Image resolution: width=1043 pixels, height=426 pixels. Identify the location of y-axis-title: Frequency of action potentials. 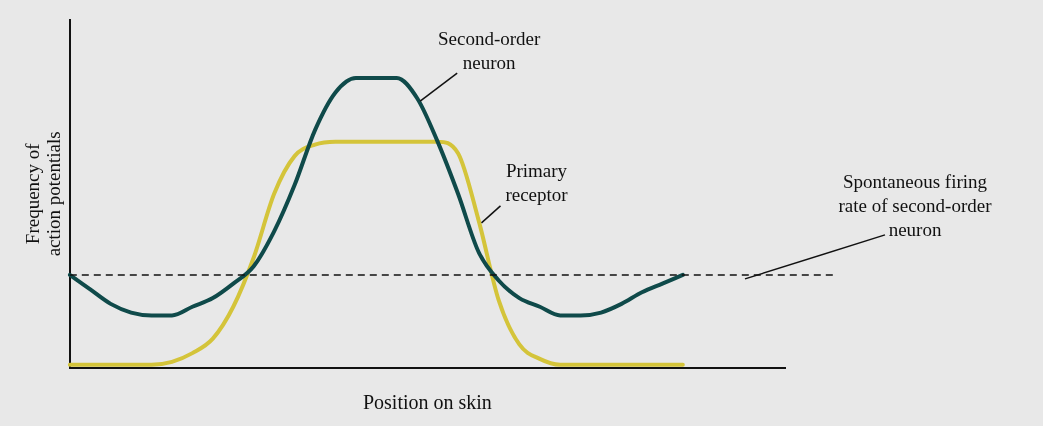
(43, 194).